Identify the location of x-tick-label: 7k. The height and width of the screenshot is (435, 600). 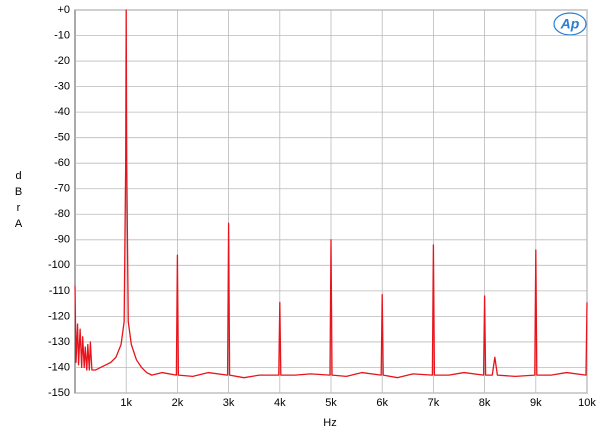
(434, 403).